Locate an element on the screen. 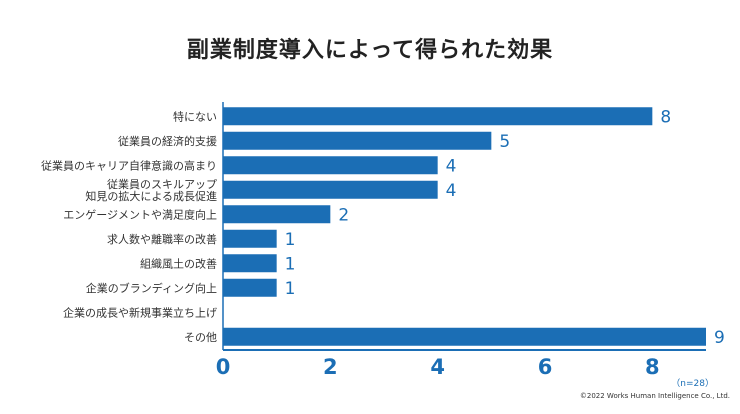 The height and width of the screenshot is (414, 740). chart-title: 副業制度導入によって得られた効果 is located at coordinates (370, 50).